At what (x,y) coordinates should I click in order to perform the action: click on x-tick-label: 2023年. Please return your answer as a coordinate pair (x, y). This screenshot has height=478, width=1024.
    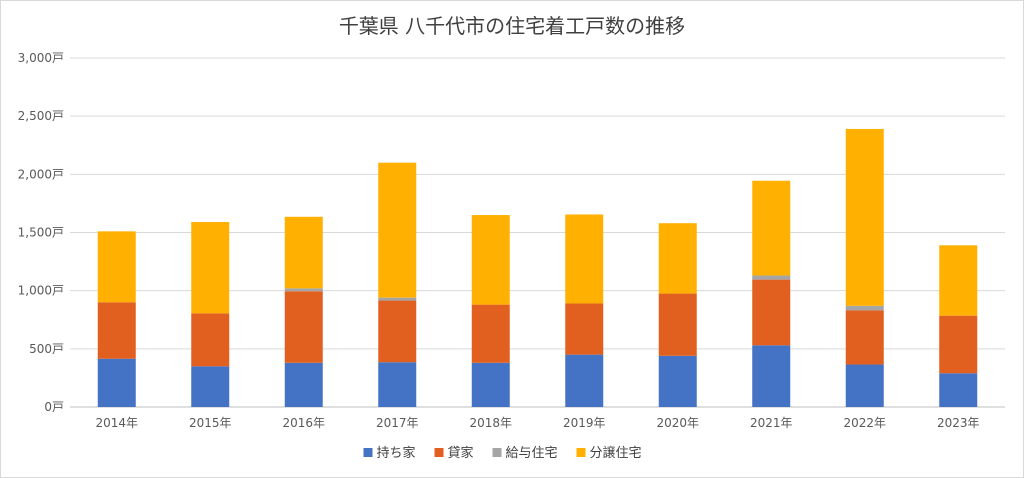
    Looking at the image, I should click on (958, 423).